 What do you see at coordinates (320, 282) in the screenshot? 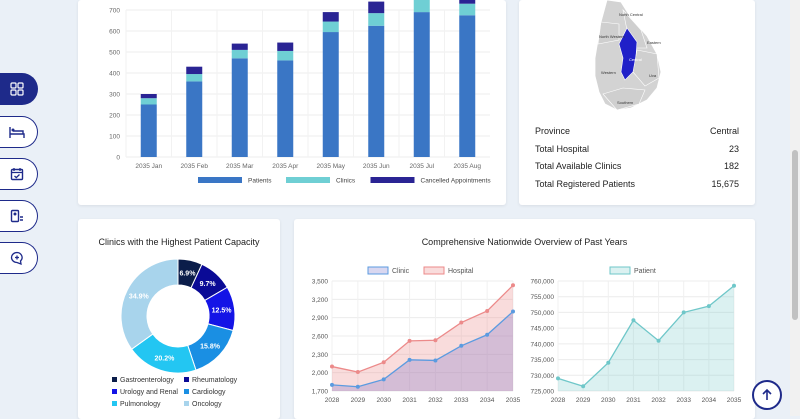
I see `y-tick-label: 3,500` at bounding box center [320, 282].